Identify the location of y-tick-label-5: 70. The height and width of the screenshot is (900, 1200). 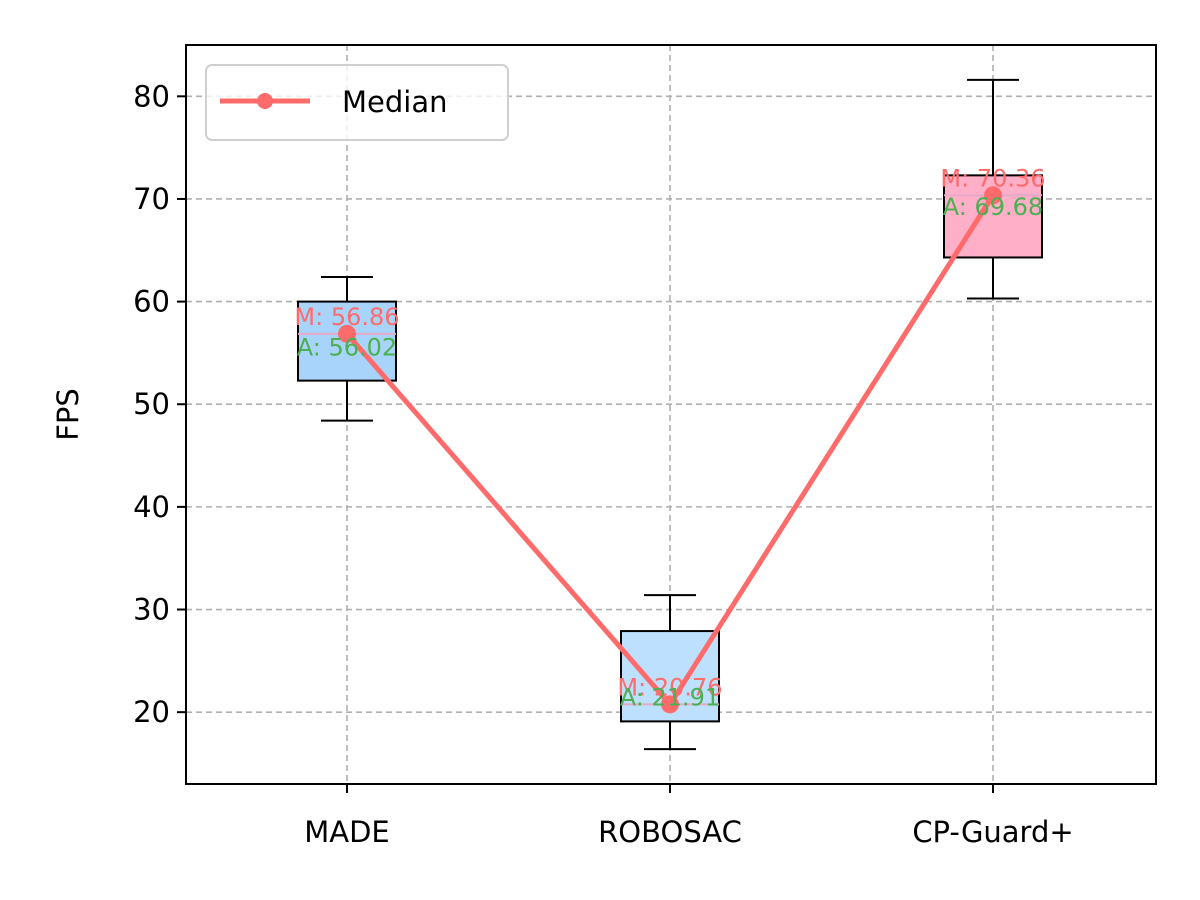
(151, 199).